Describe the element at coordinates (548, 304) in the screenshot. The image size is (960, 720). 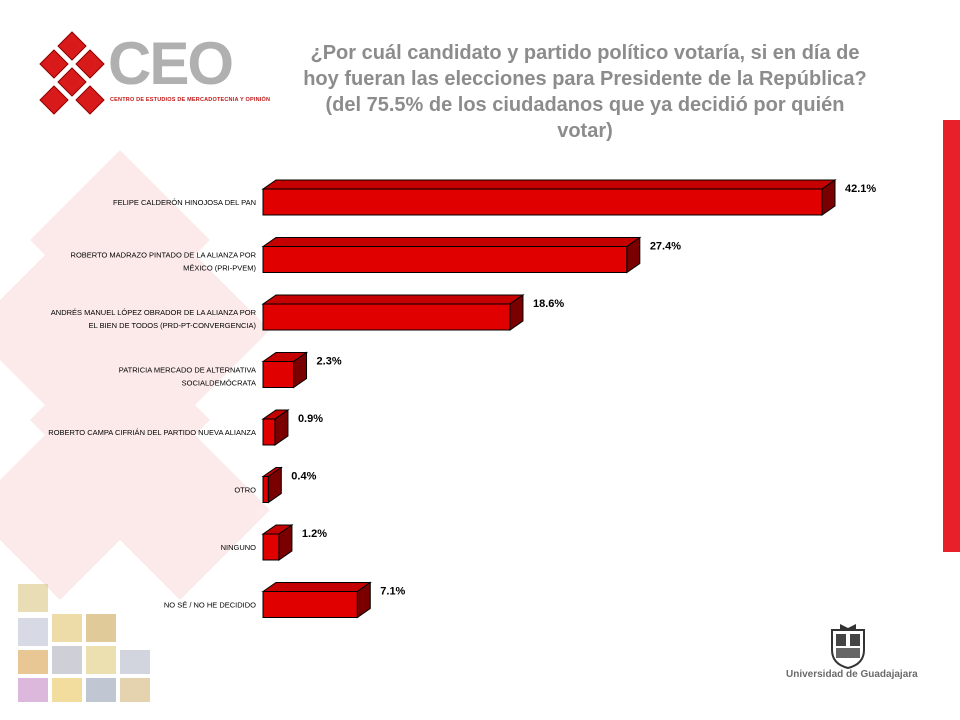
I see `value-label: 18.6%` at that location.